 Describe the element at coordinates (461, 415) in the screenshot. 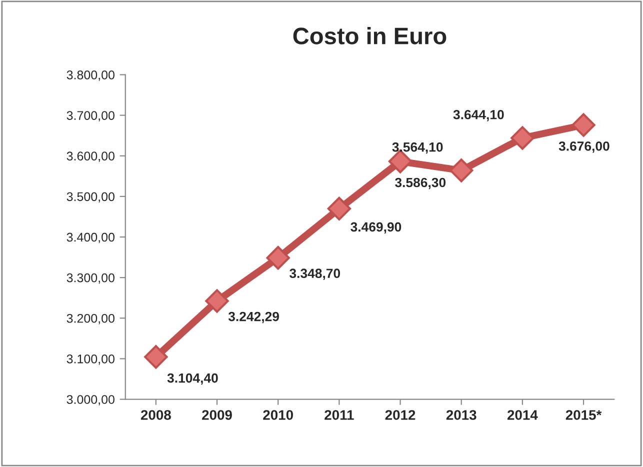

I see `x-tick-label: 2013` at that location.